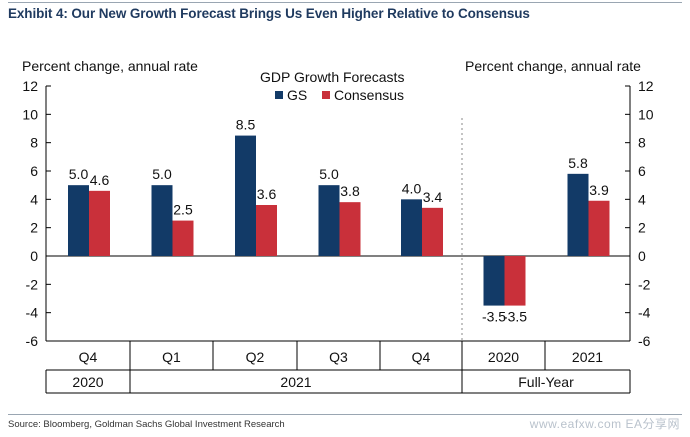 This screenshot has width=690, height=437. What do you see at coordinates (646, 114) in the screenshot?
I see `y-tick-label-right: 10` at bounding box center [646, 114].